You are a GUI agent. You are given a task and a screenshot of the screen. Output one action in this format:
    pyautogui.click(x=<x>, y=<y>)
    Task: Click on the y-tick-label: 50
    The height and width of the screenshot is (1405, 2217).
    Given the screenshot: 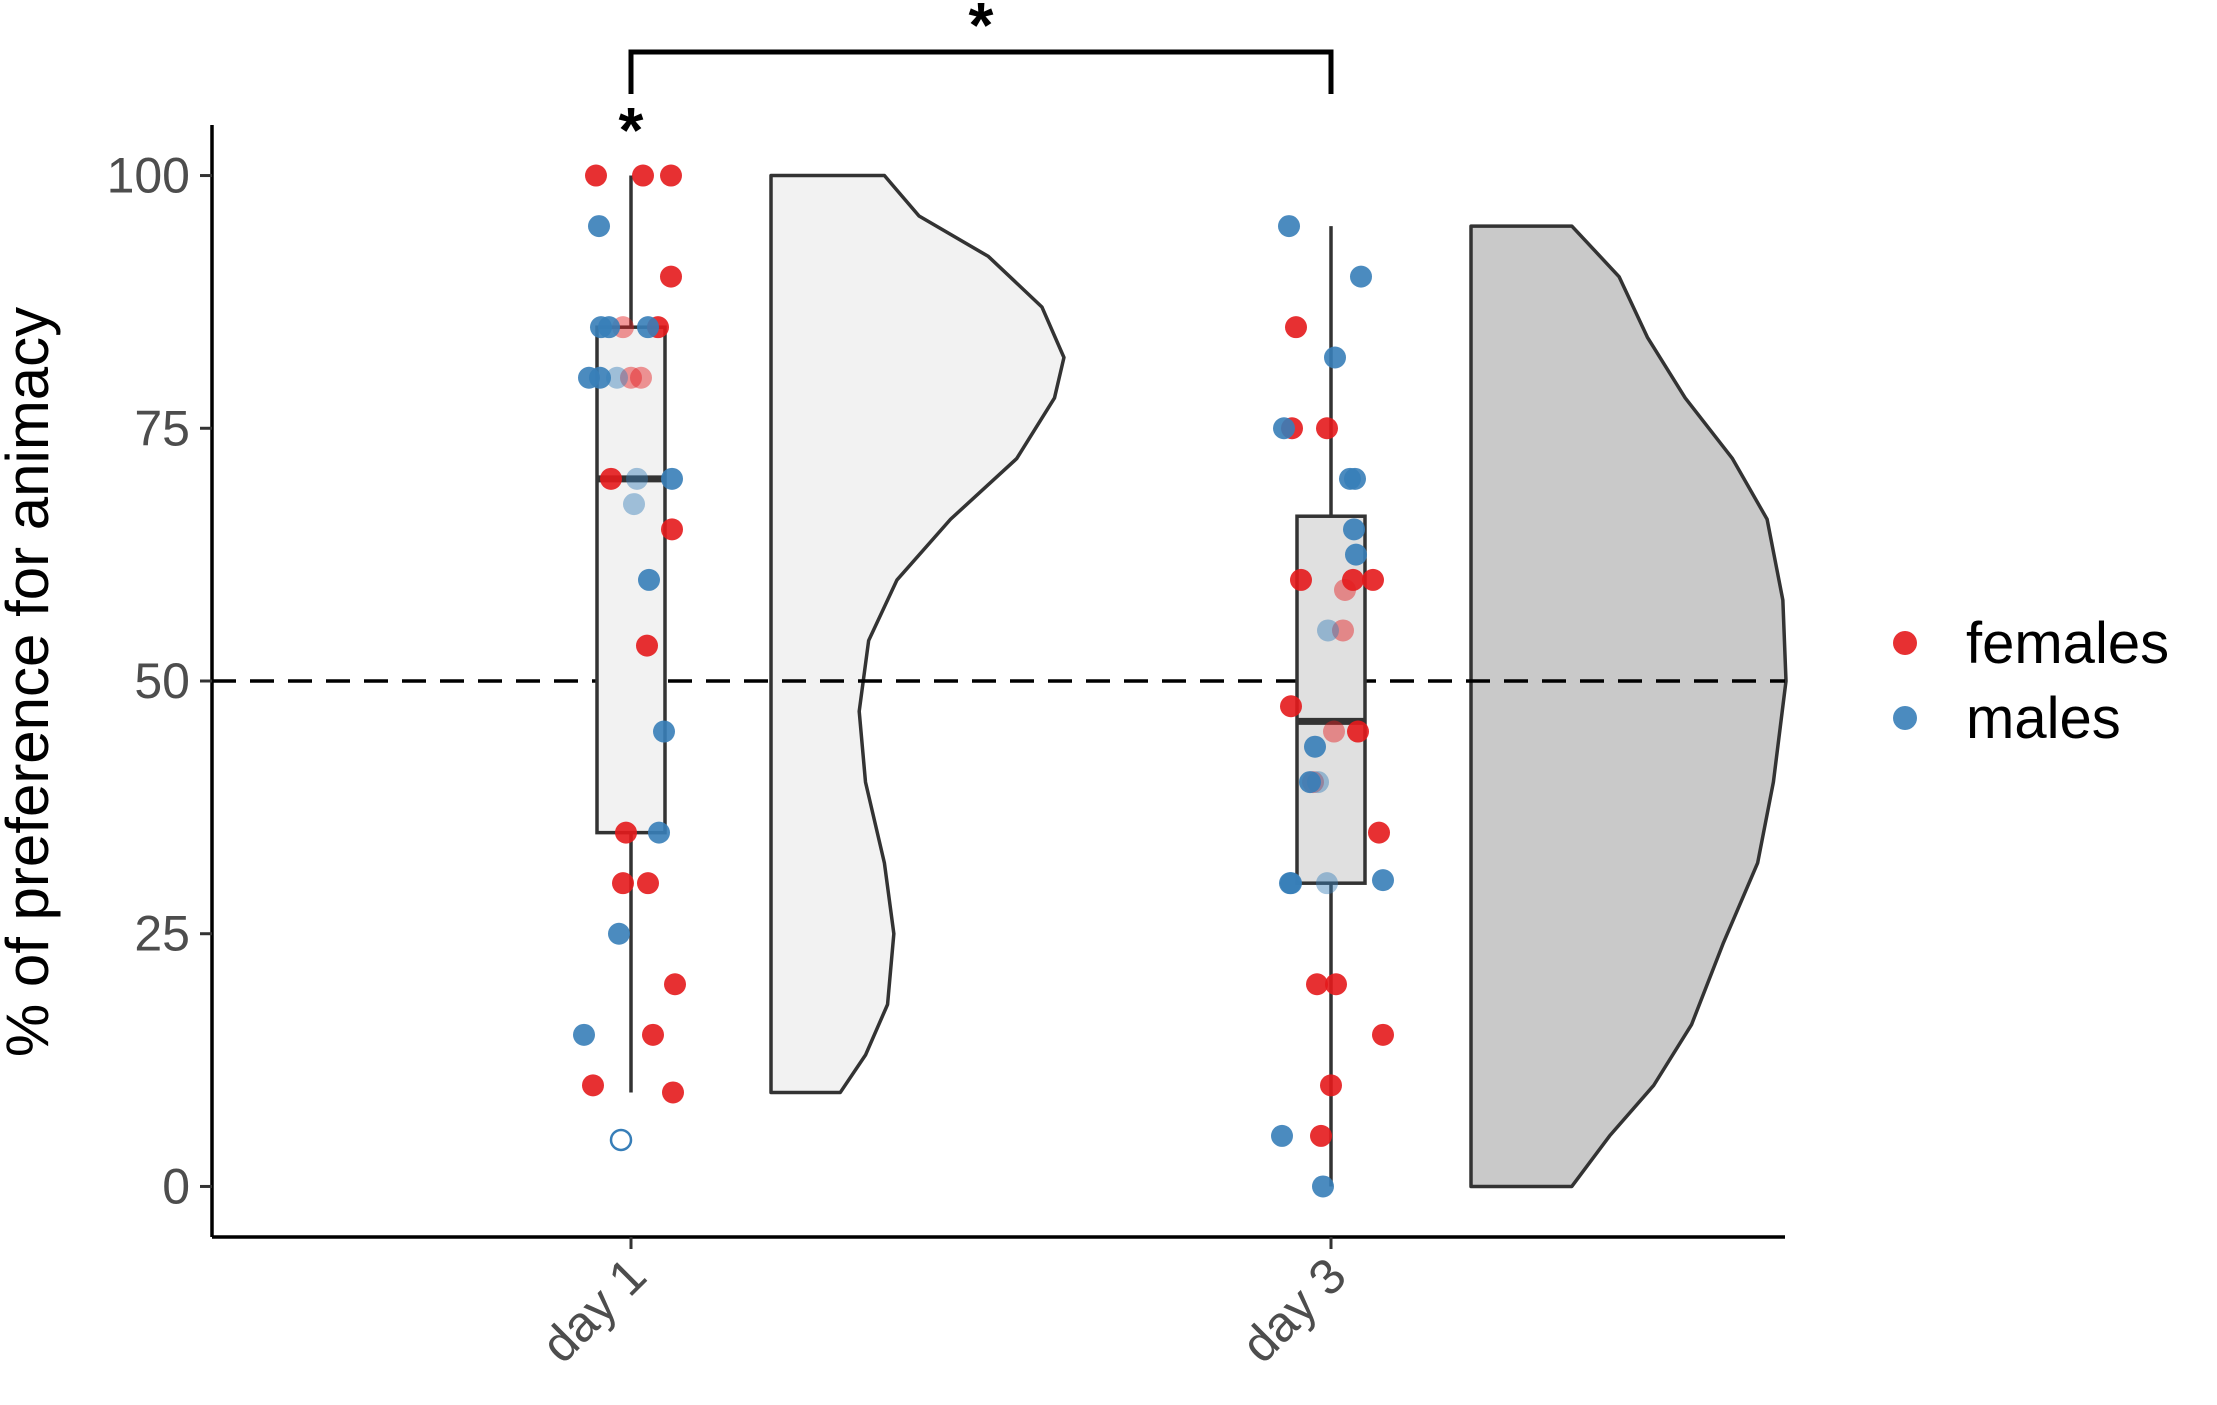 What is the action you would take?
    pyautogui.click(x=162, y=681)
    